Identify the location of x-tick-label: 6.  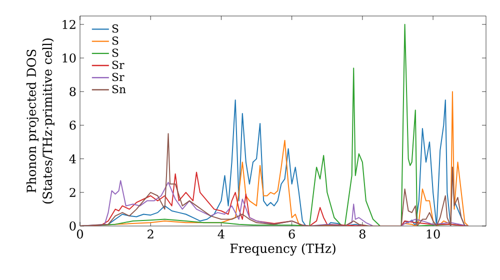
(291, 234).